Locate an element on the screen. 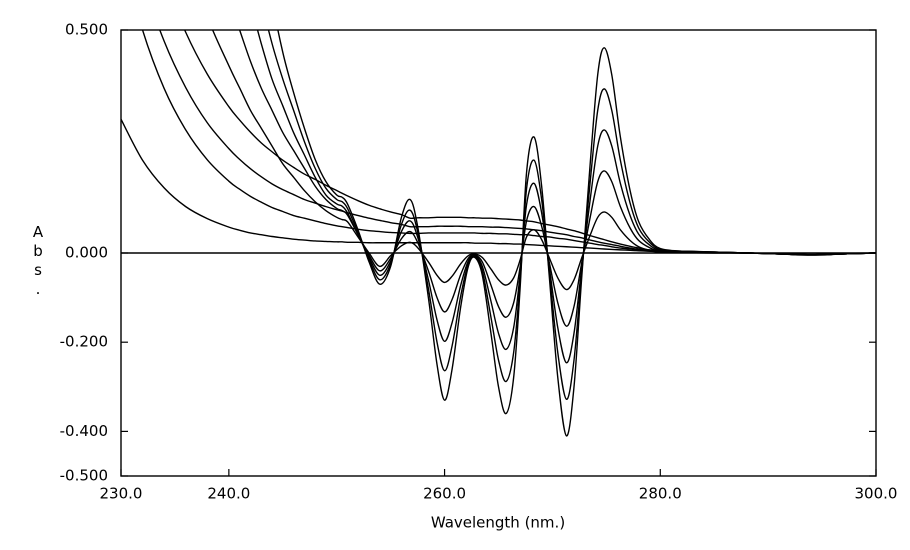  x-tick-label: 240.0 is located at coordinates (228, 494).